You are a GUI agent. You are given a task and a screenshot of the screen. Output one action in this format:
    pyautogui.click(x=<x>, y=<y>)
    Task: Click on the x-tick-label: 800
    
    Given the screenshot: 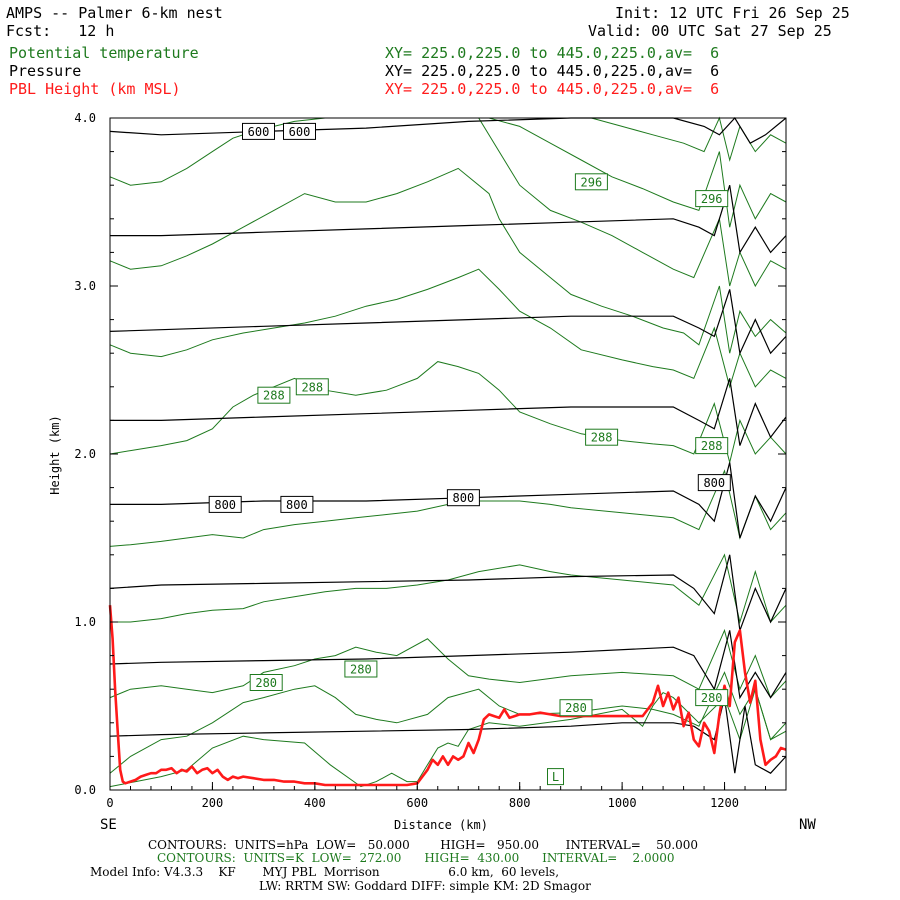 What is the action you would take?
    pyautogui.click(x=520, y=803)
    